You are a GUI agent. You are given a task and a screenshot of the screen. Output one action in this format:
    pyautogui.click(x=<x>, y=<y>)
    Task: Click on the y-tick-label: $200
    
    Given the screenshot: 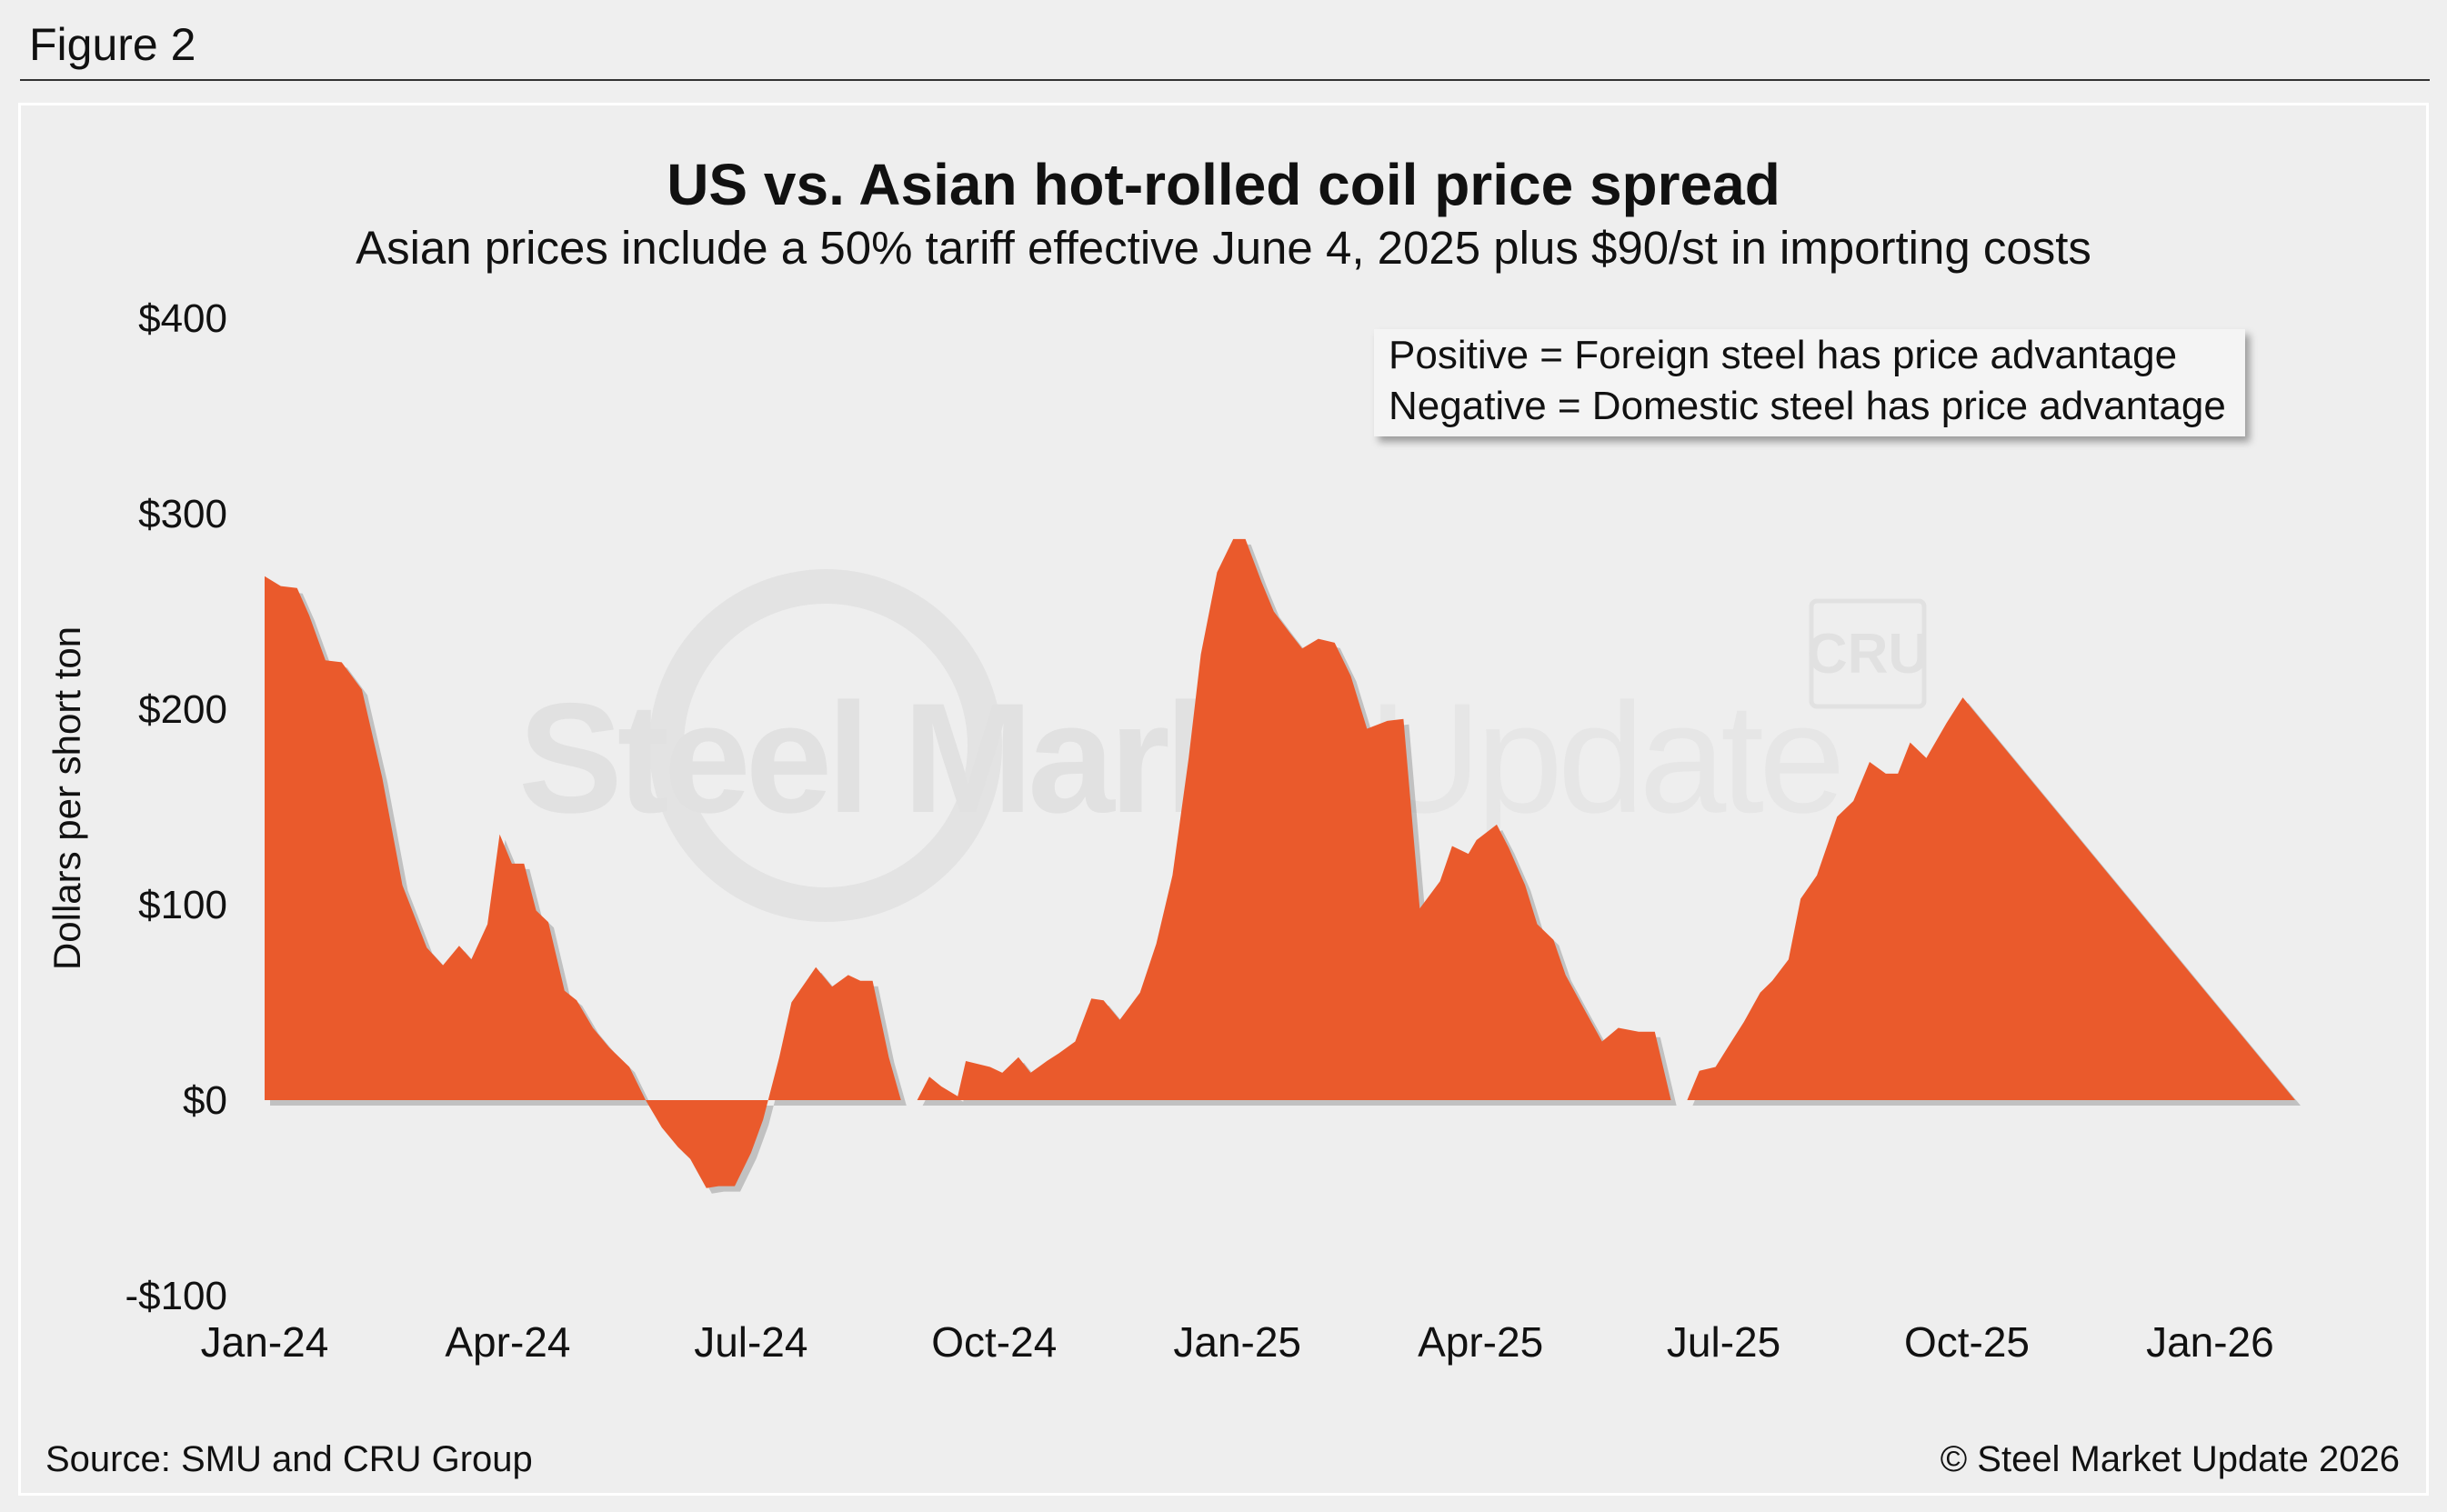 What is the action you would take?
    pyautogui.click(x=183, y=709)
    